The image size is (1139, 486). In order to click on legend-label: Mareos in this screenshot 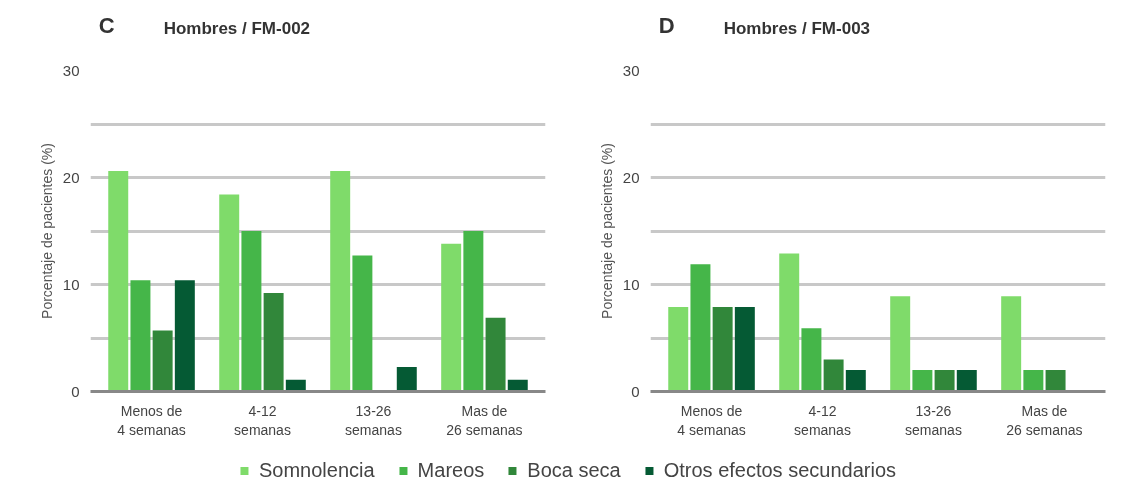, I will do `click(451, 470)`.